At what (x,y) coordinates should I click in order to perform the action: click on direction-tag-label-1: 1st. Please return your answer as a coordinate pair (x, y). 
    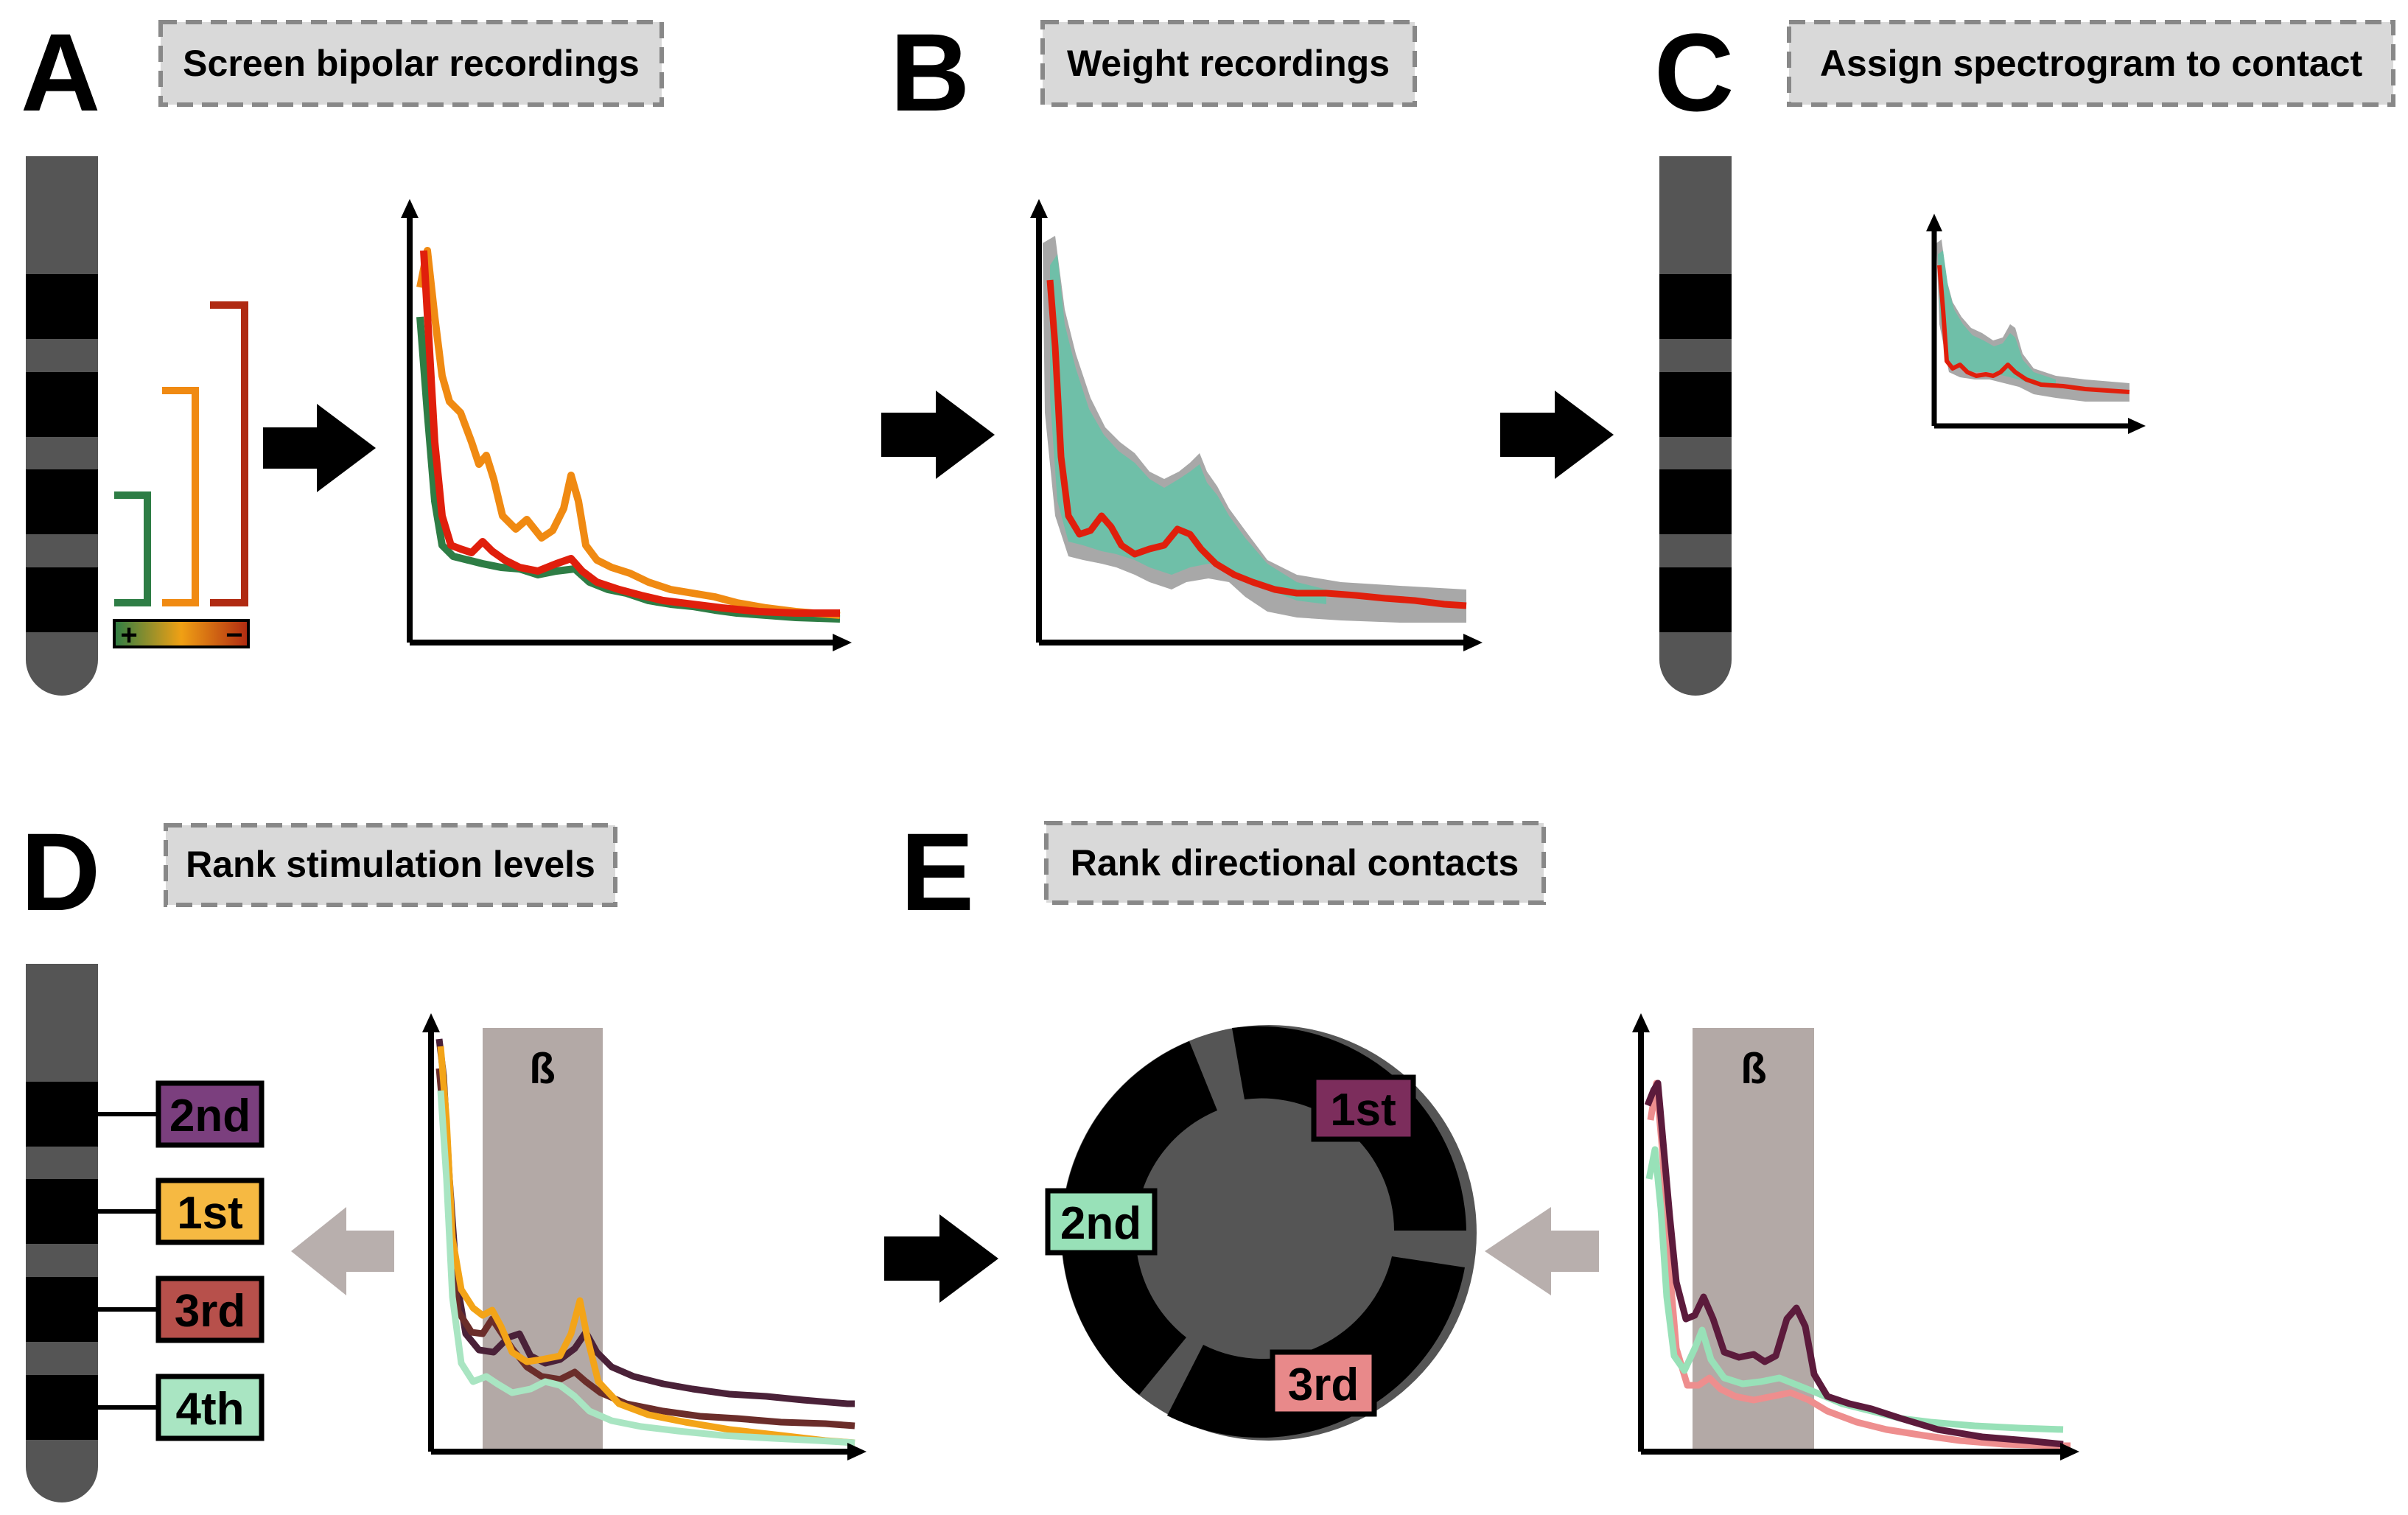
    Looking at the image, I should click on (1363, 1110).